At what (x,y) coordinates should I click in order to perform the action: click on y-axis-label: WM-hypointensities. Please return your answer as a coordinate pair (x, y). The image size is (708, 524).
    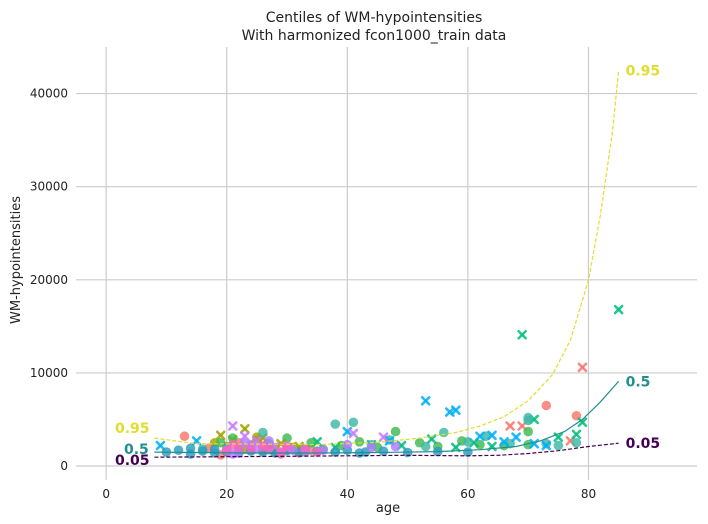
    Looking at the image, I should click on (16, 260).